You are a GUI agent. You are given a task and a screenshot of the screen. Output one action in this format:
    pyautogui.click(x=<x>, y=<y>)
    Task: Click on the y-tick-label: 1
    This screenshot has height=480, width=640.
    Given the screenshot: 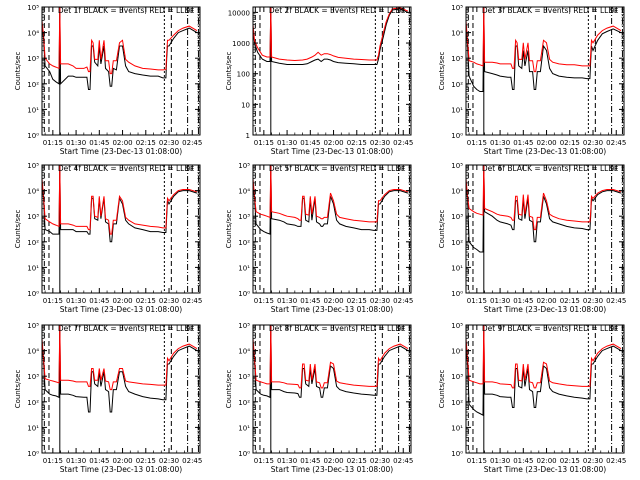 What is the action you would take?
    pyautogui.click(x=248, y=136)
    